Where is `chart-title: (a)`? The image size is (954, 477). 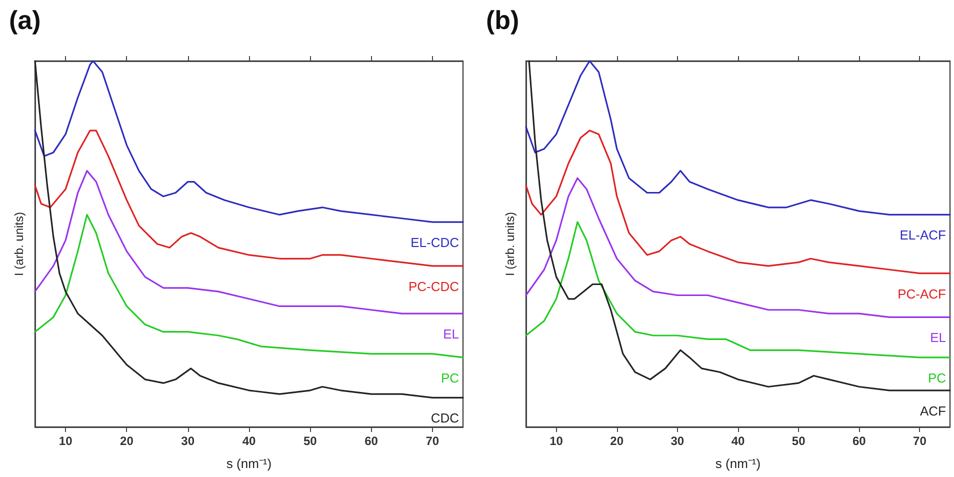
chart-title: (a) is located at coordinates (25, 20).